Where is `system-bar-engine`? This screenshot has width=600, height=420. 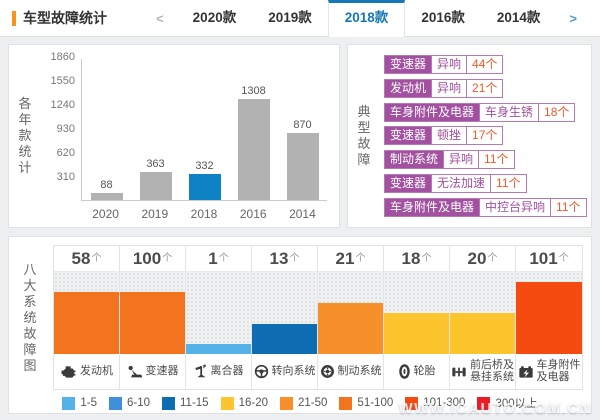
system-bar-engine is located at coordinates (86, 323).